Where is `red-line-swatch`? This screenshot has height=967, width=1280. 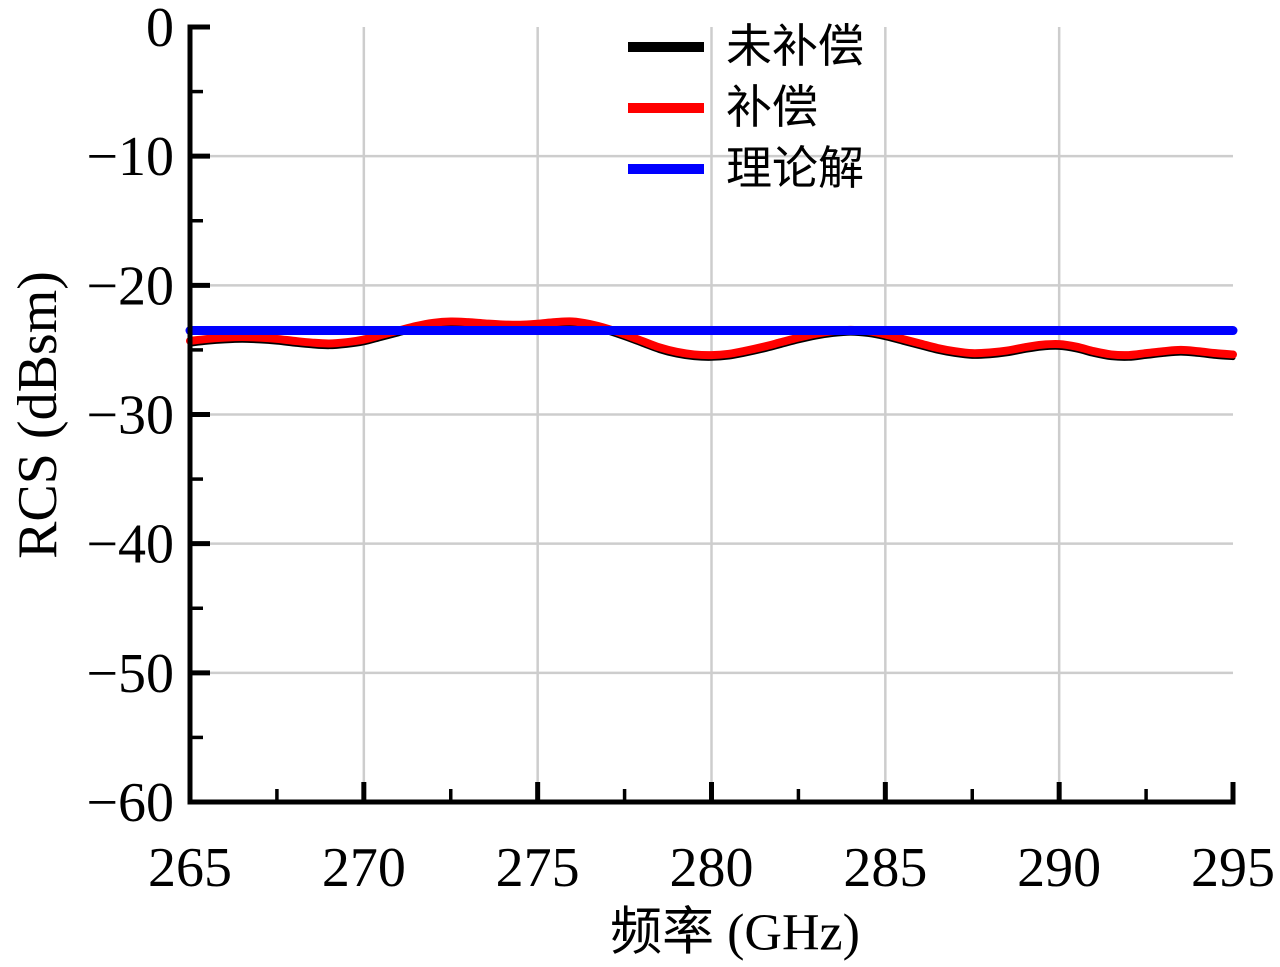
red-line-swatch is located at coordinates (666, 107).